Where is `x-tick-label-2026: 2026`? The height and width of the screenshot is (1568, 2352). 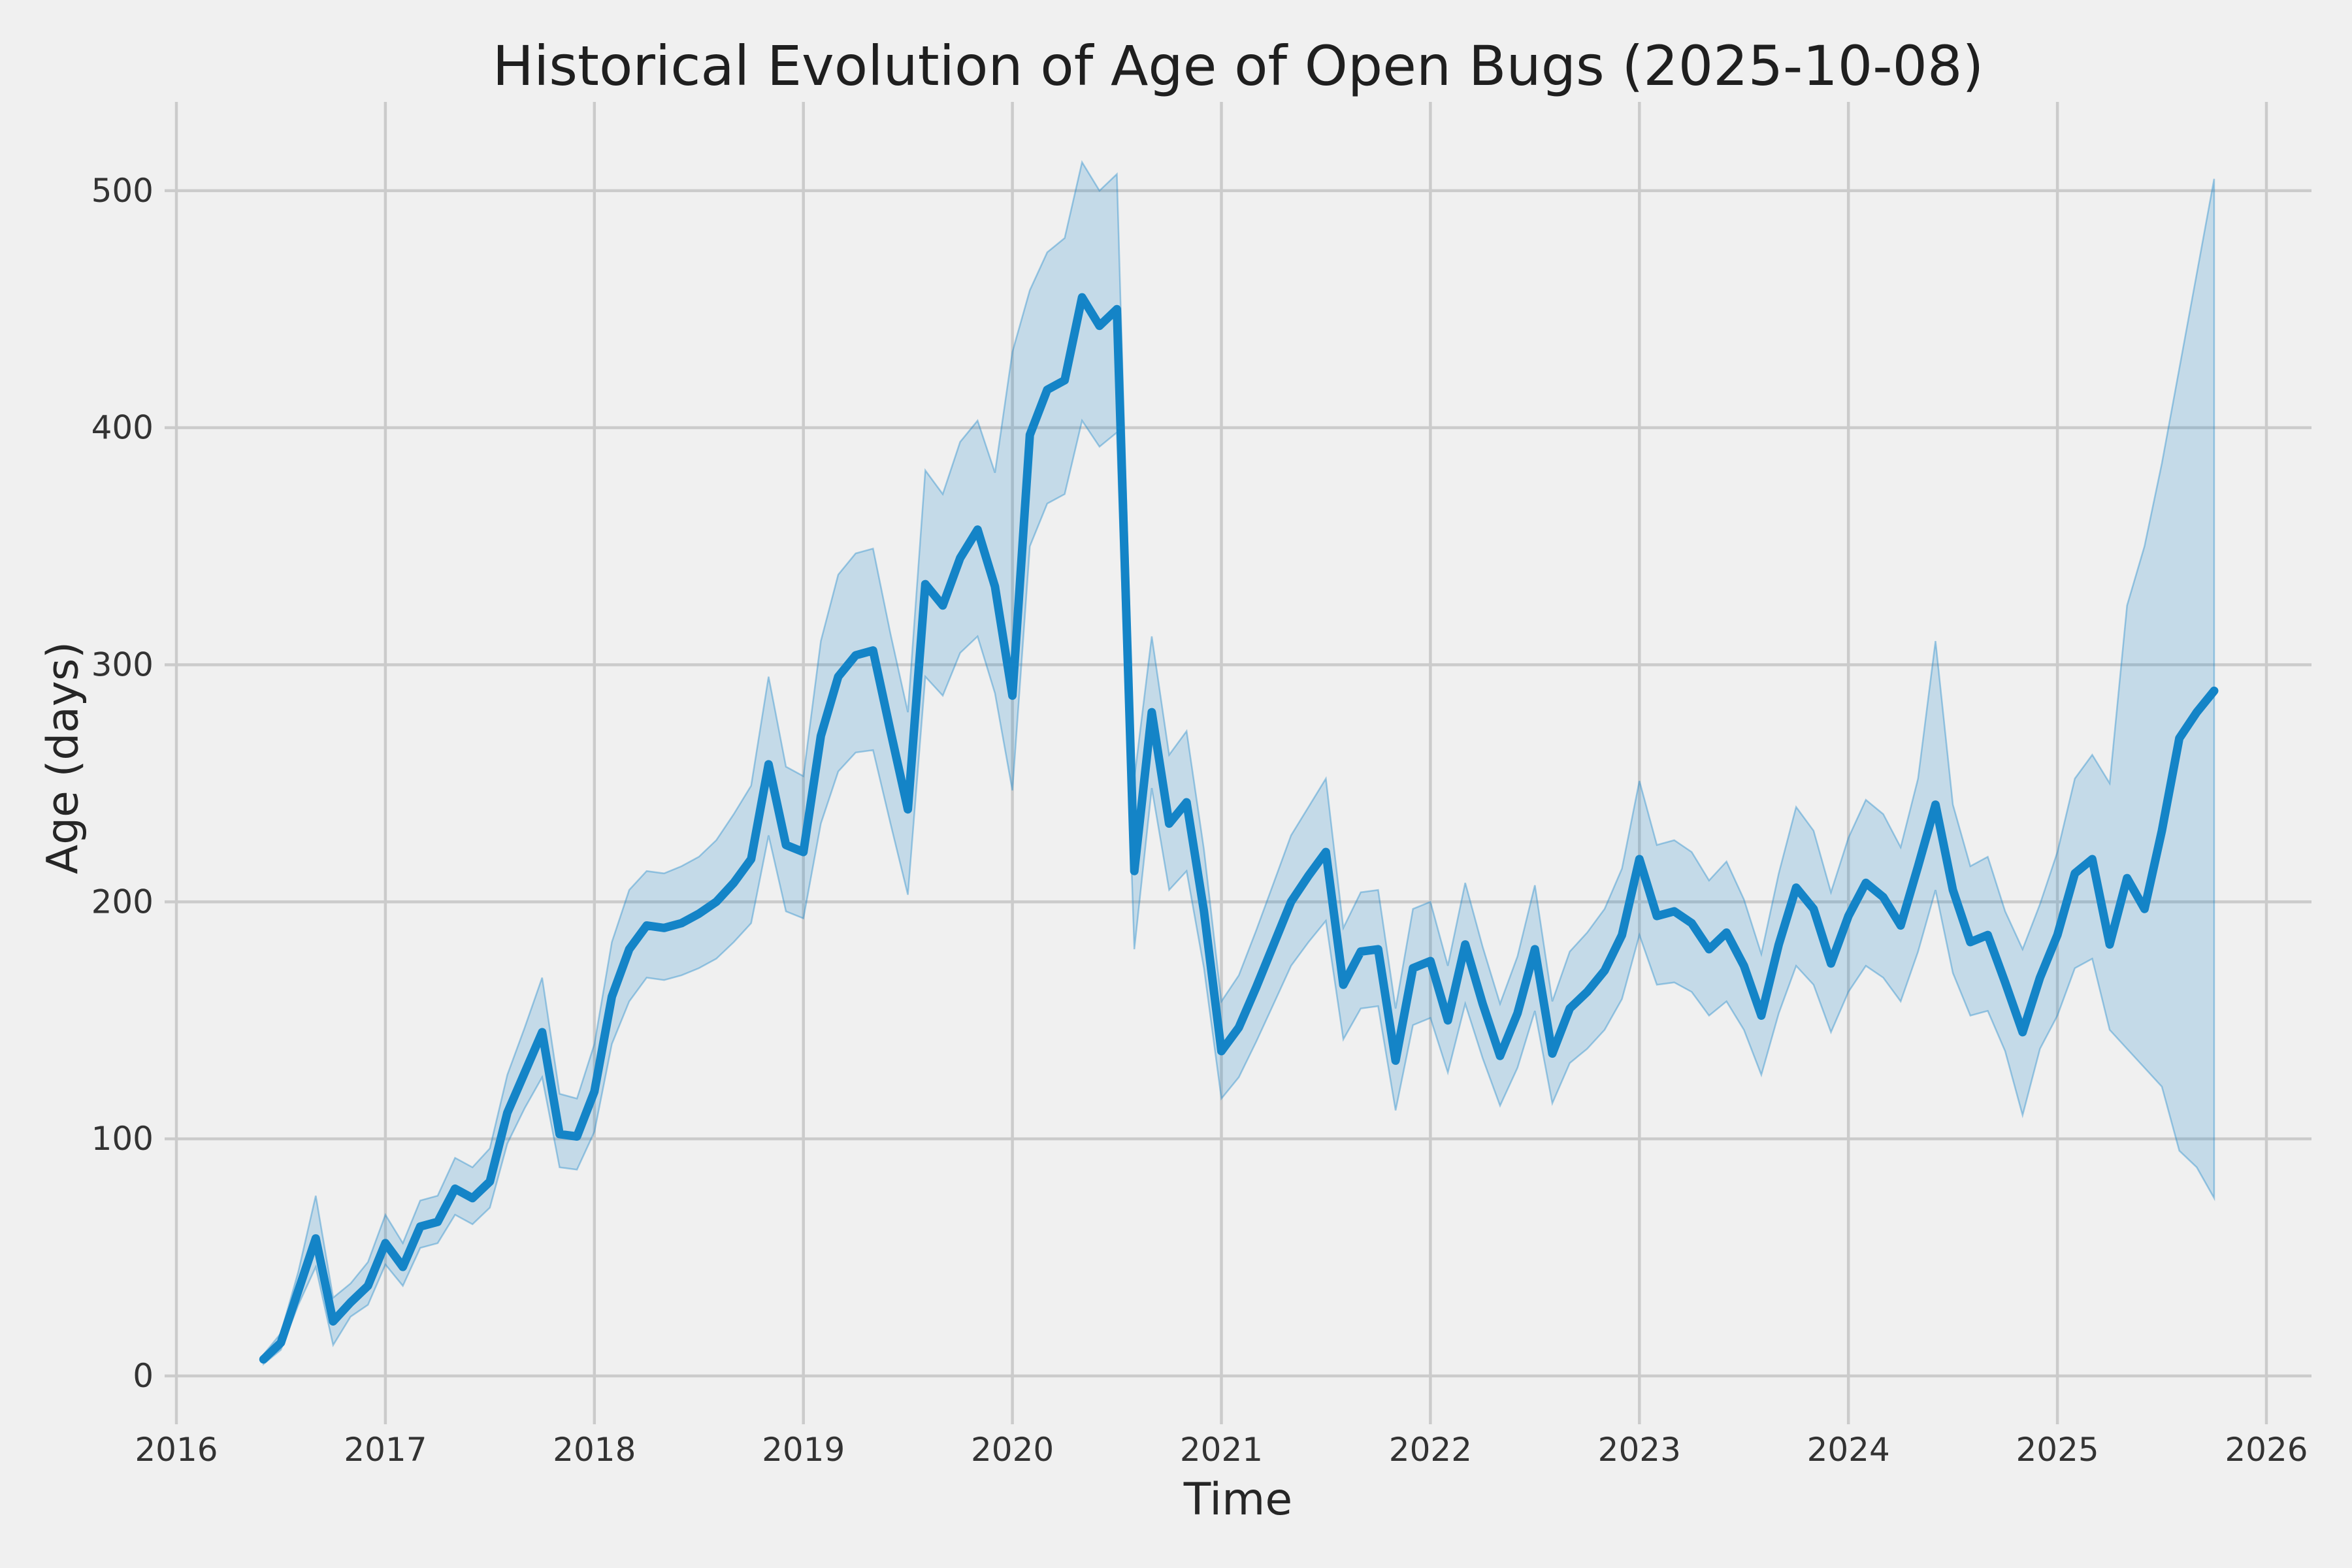 x-tick-label-2026: 2026 is located at coordinates (2266, 1450).